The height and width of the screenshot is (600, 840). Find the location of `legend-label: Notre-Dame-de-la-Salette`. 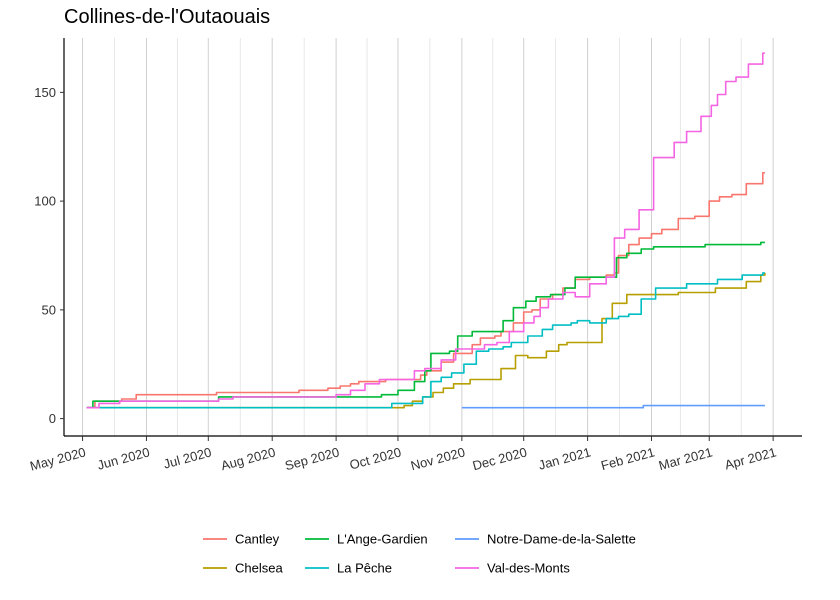

legend-label: Notre-Dame-de-la-Salette is located at coordinates (561, 539).